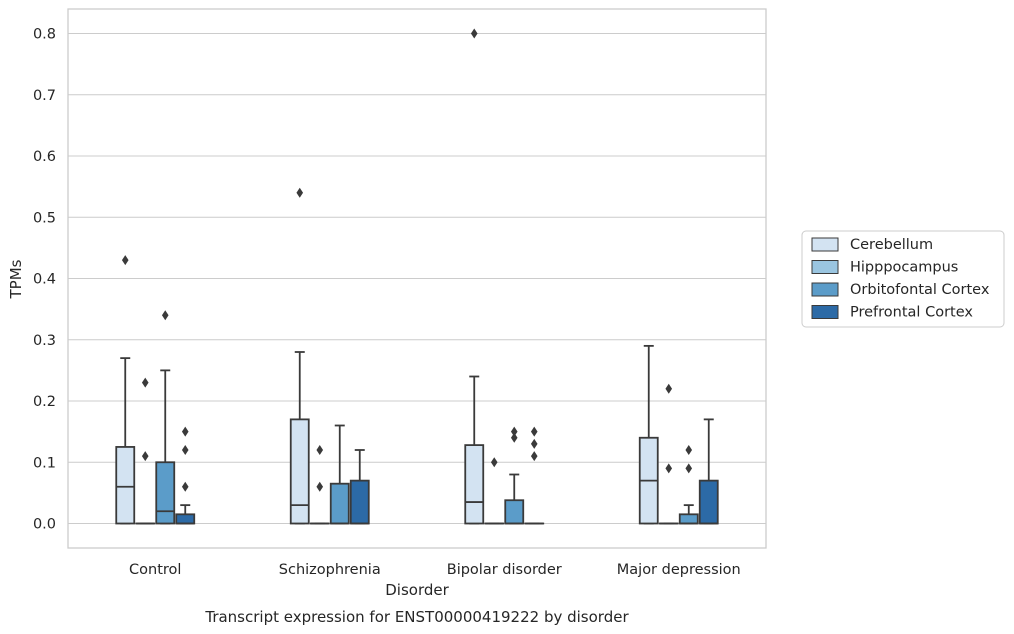 This screenshot has width=1014, height=634. I want to click on x-tick-label: Control, so click(155, 570).